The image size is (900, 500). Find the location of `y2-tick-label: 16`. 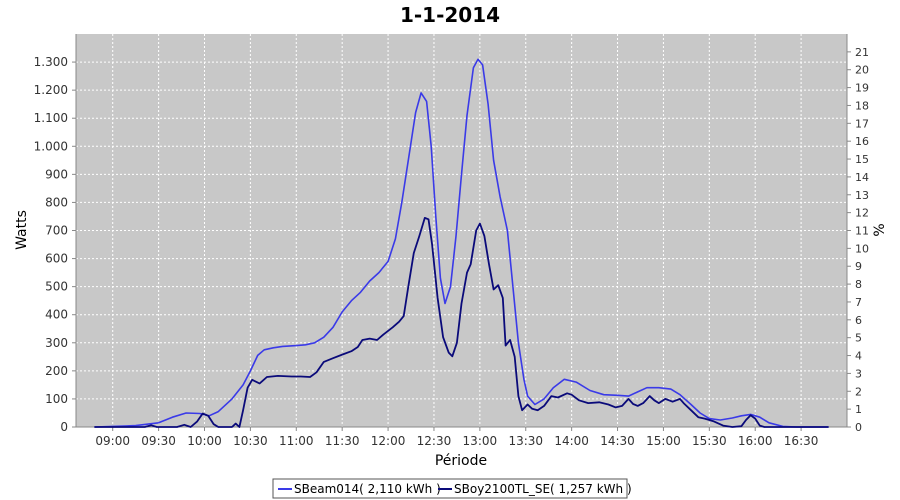

y2-tick-label: 16 is located at coordinates (862, 141).